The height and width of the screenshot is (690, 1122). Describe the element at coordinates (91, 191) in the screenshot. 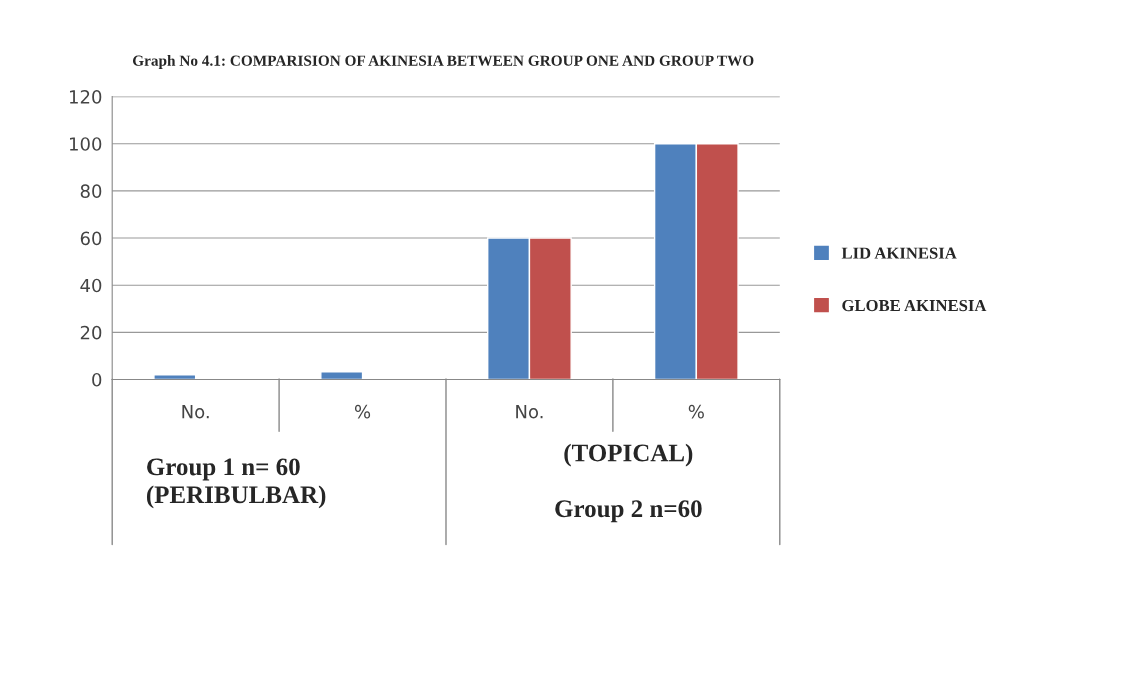

I see `y-tick-label: 80` at that location.